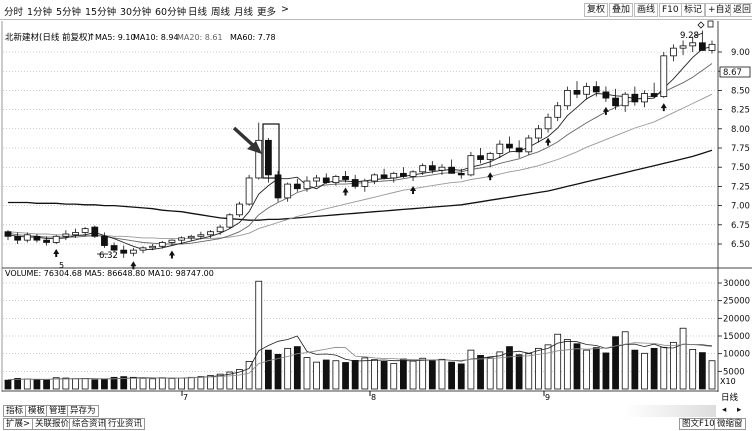 The image size is (752, 431). Describe the element at coordinates (740, 207) in the screenshot. I see `price-tick-label: 7.00` at that location.